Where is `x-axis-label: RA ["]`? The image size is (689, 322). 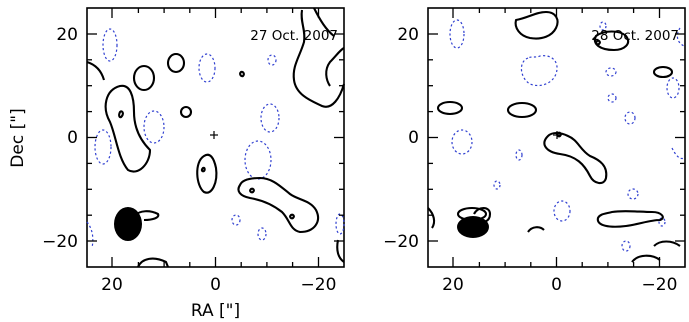 x-axis-label: RA ["] is located at coordinates (215, 311).